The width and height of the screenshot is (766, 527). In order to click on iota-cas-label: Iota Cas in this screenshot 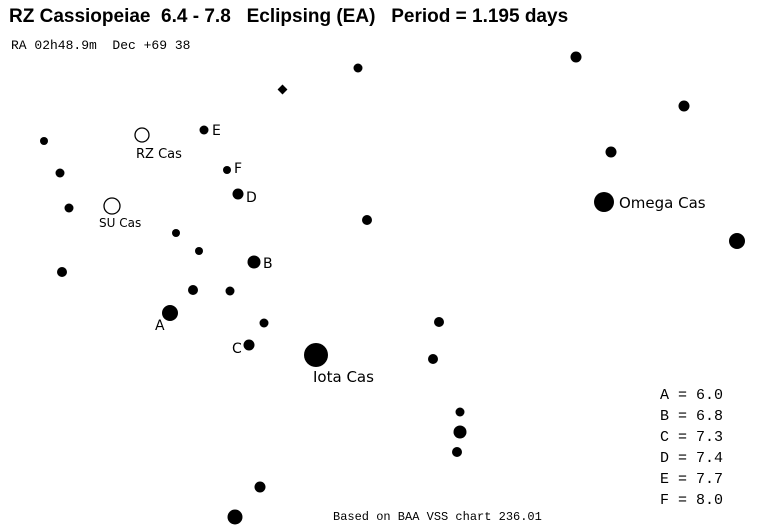, I will do `click(343, 377)`.